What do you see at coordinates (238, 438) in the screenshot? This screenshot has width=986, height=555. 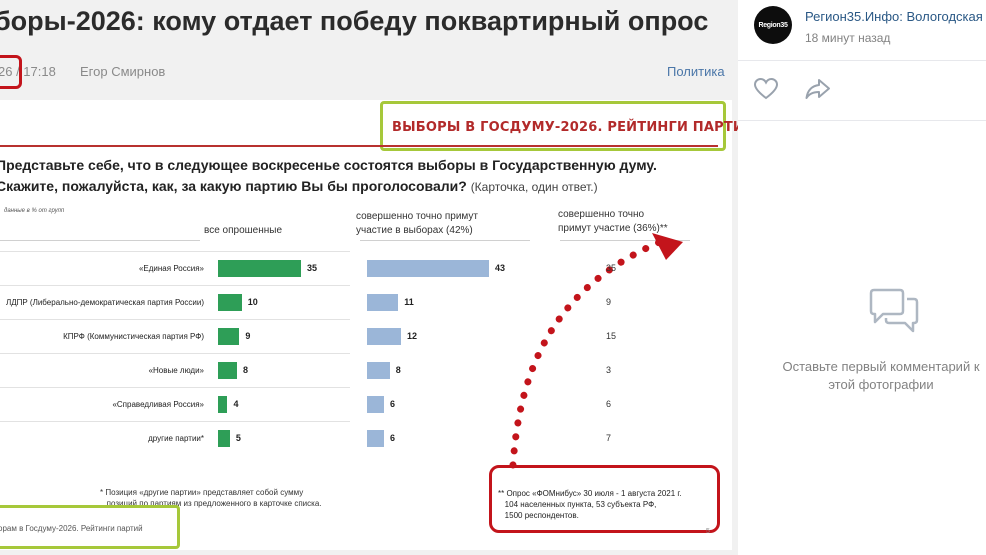 I see `value-label: 5` at bounding box center [238, 438].